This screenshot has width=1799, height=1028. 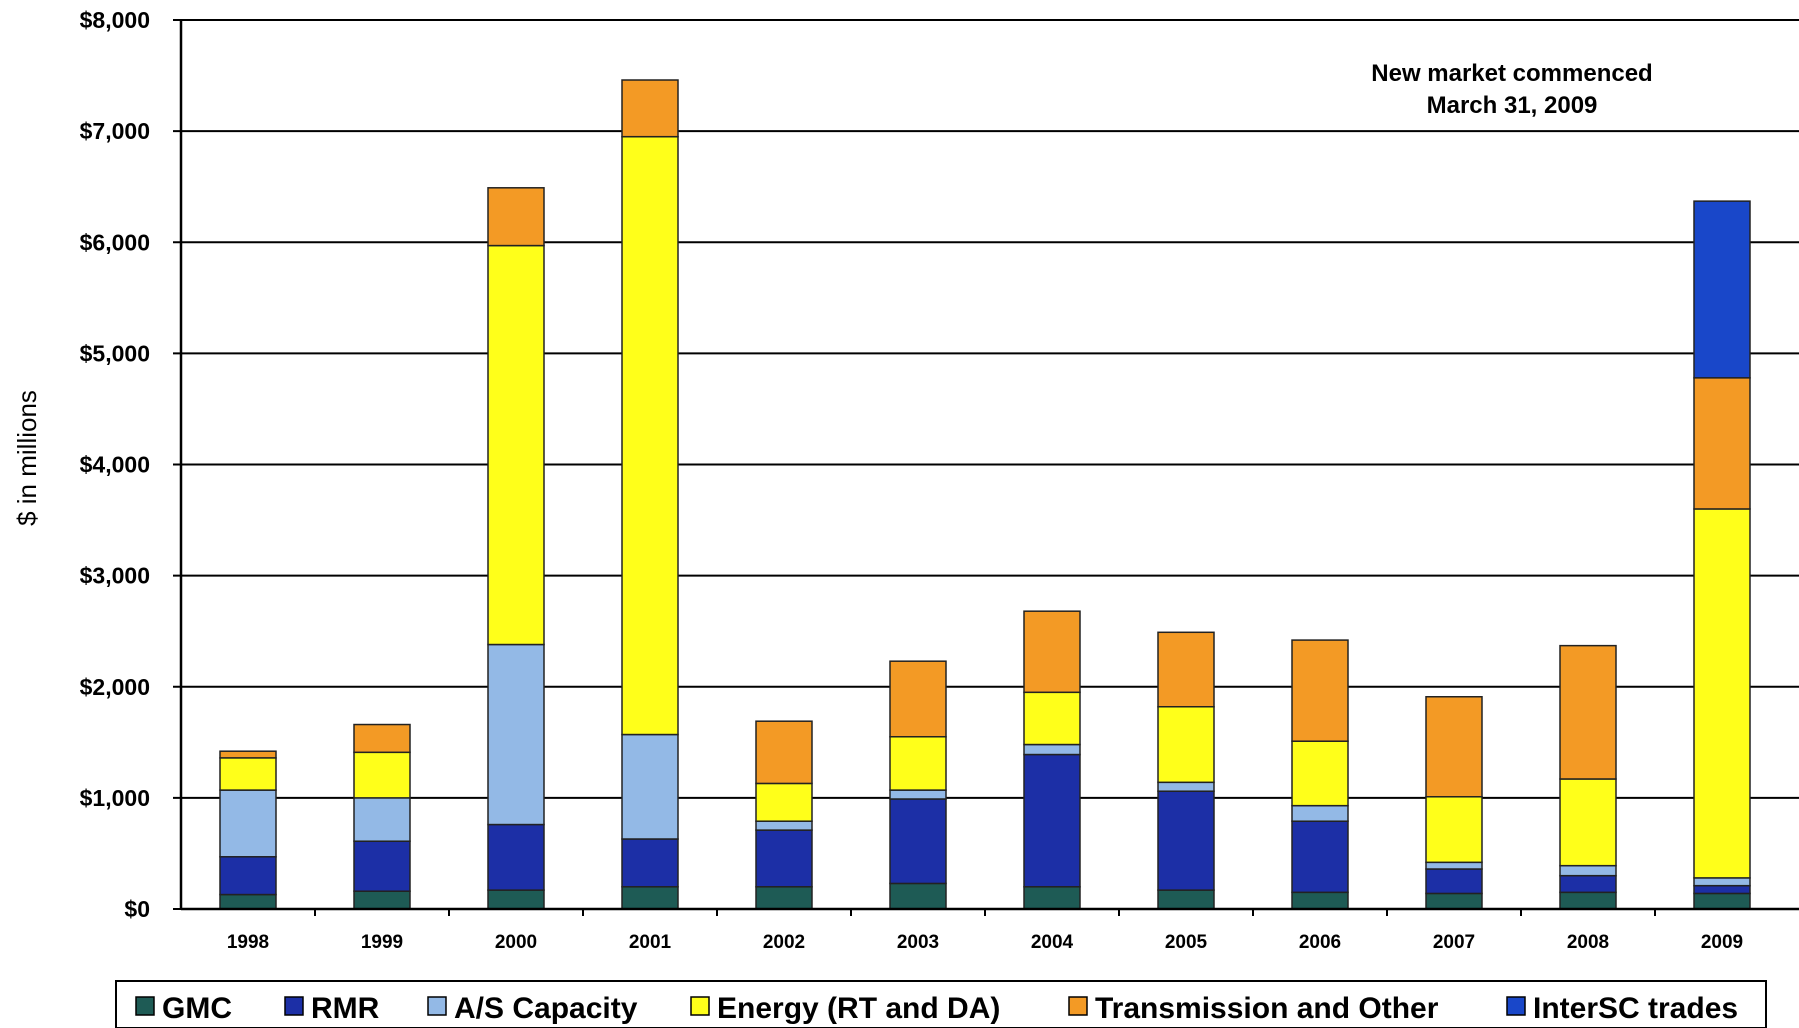 I want to click on legend-label: InterSC trades, so click(x=1635, y=1008).